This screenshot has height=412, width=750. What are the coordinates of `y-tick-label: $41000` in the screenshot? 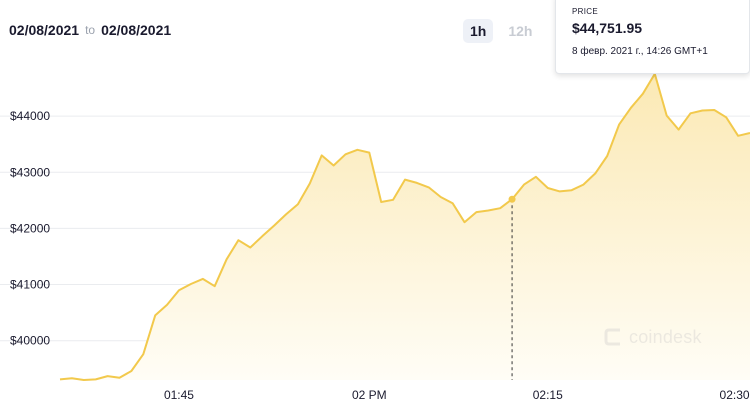 It's located at (30, 285).